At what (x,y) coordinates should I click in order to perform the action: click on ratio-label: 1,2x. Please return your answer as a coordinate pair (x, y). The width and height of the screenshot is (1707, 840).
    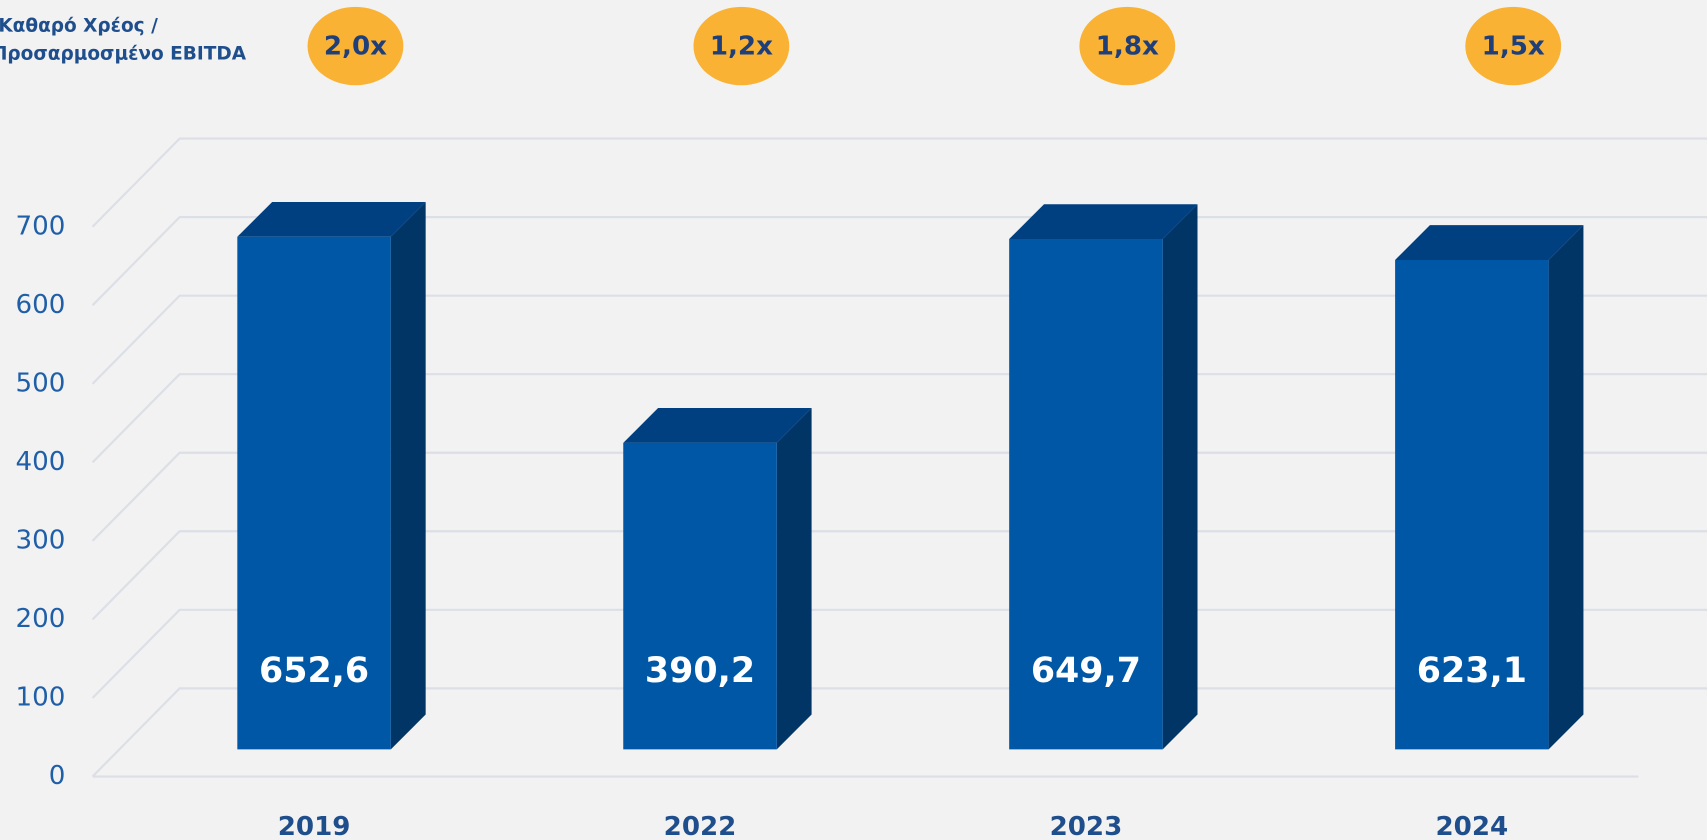
    Looking at the image, I should click on (741, 47).